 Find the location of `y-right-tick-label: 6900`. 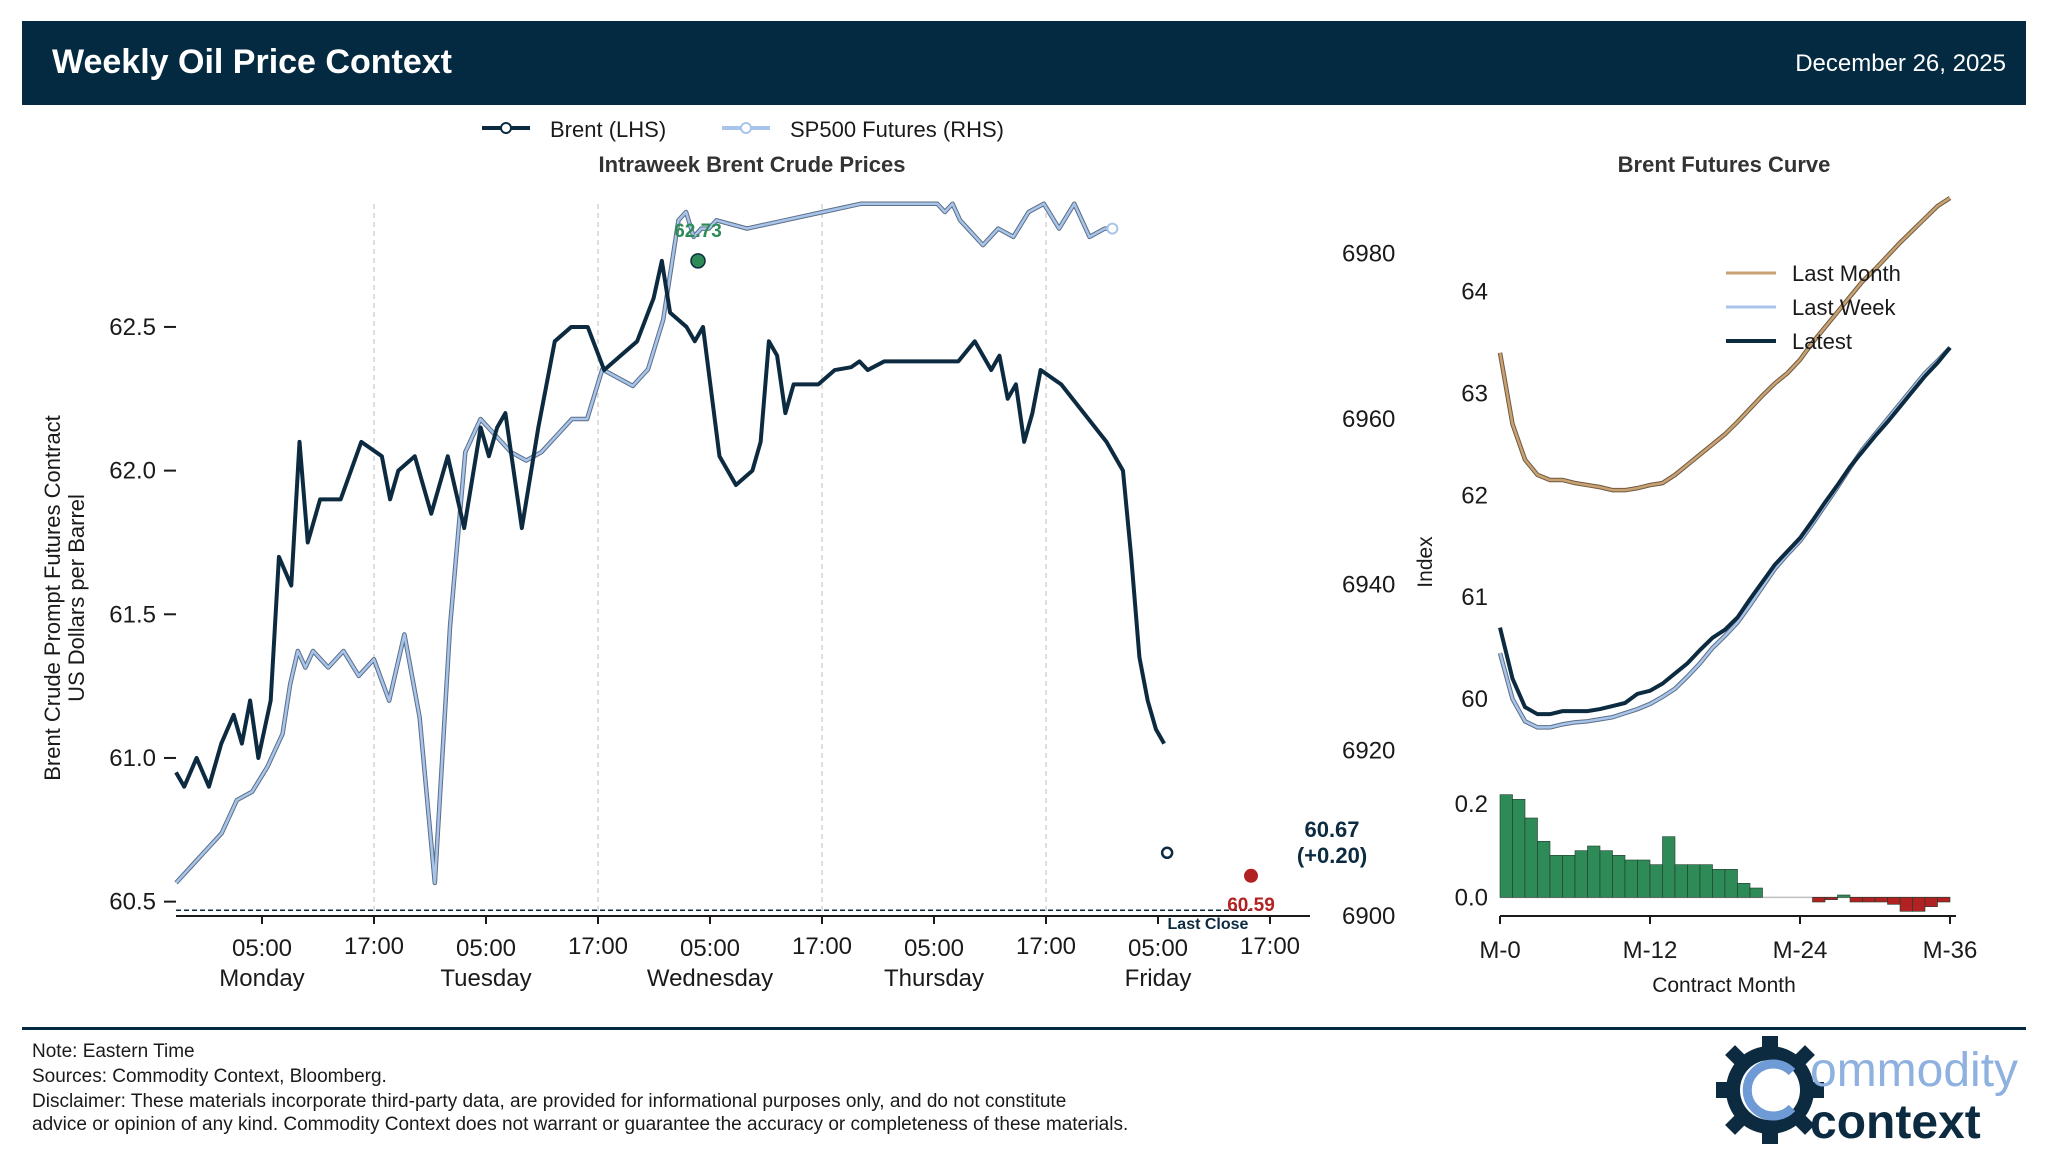

y-right-tick-label: 6900 is located at coordinates (1368, 916).